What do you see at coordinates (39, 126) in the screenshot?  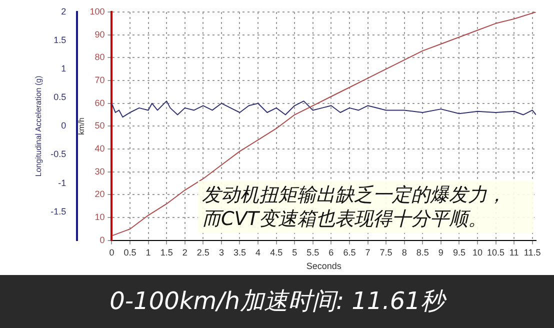 I see `y-axis-title: Longitudinal Acceleration (g)` at bounding box center [39, 126].